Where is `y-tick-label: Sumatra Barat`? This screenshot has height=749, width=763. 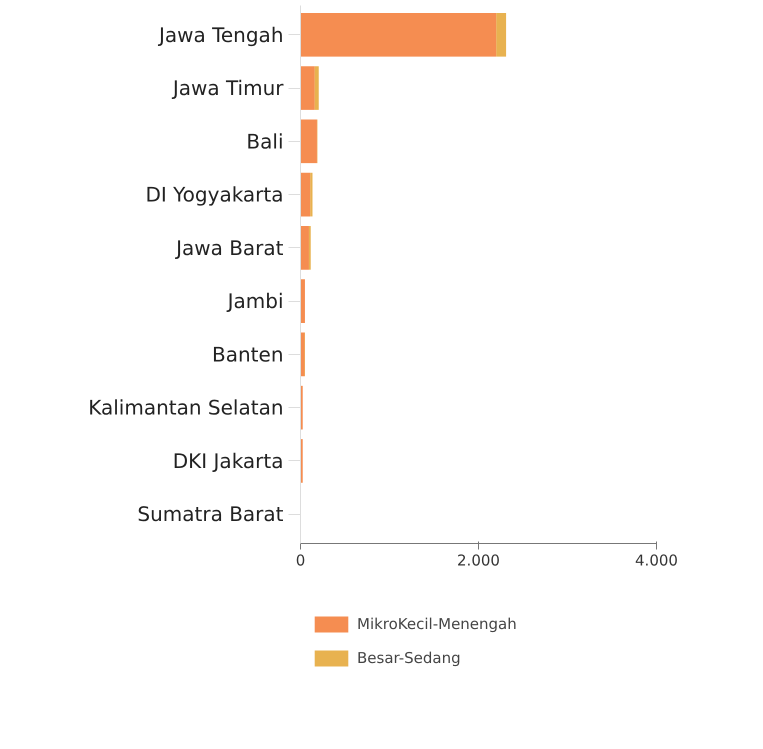
y-tick-label: Sumatra Barat is located at coordinates (210, 514).